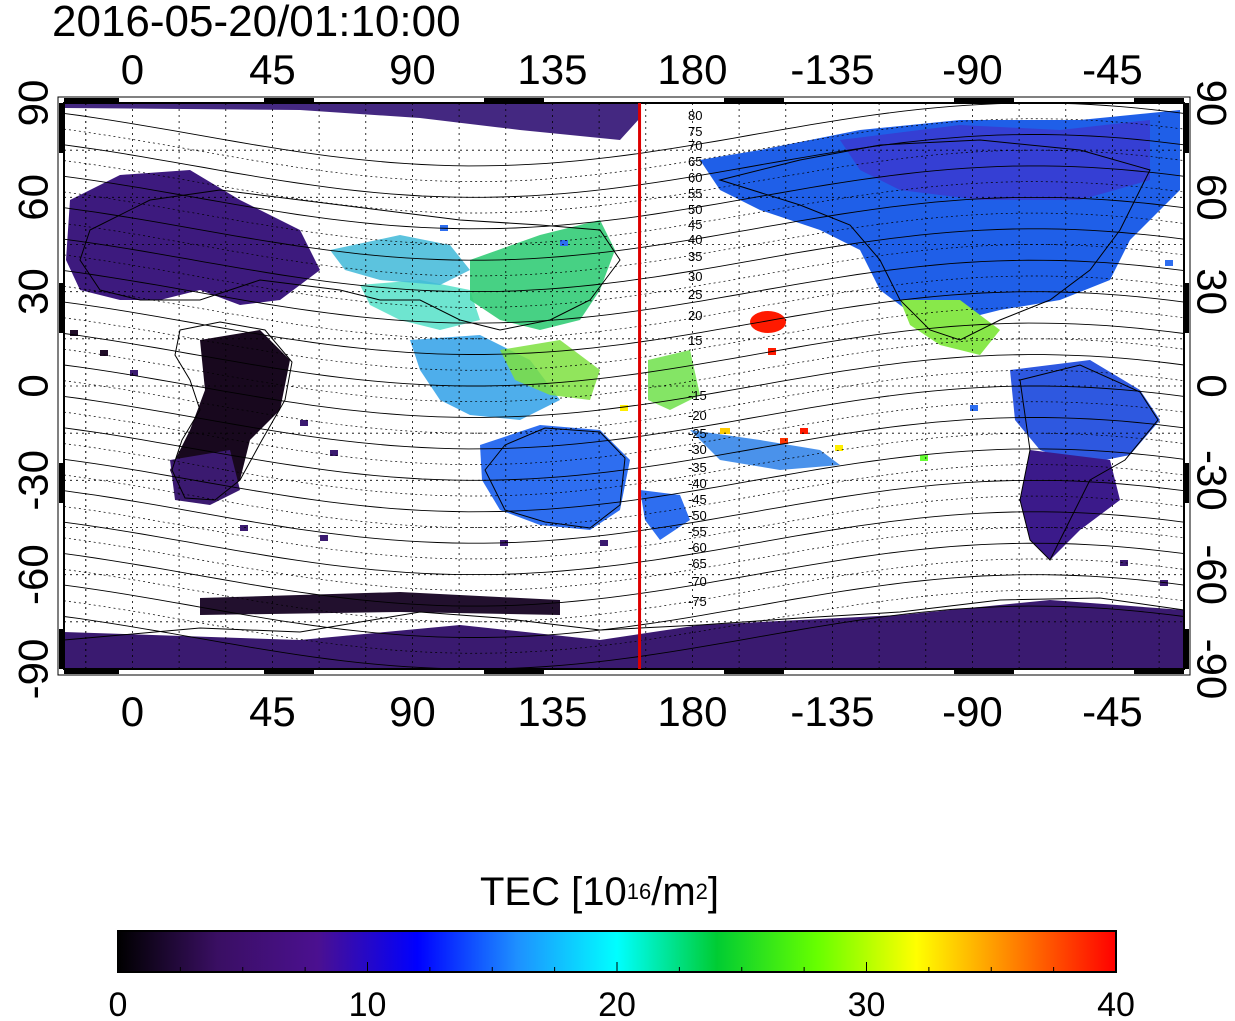 The image size is (1235, 1021). I want to click on tec-region-east-asia, so click(542, 275).